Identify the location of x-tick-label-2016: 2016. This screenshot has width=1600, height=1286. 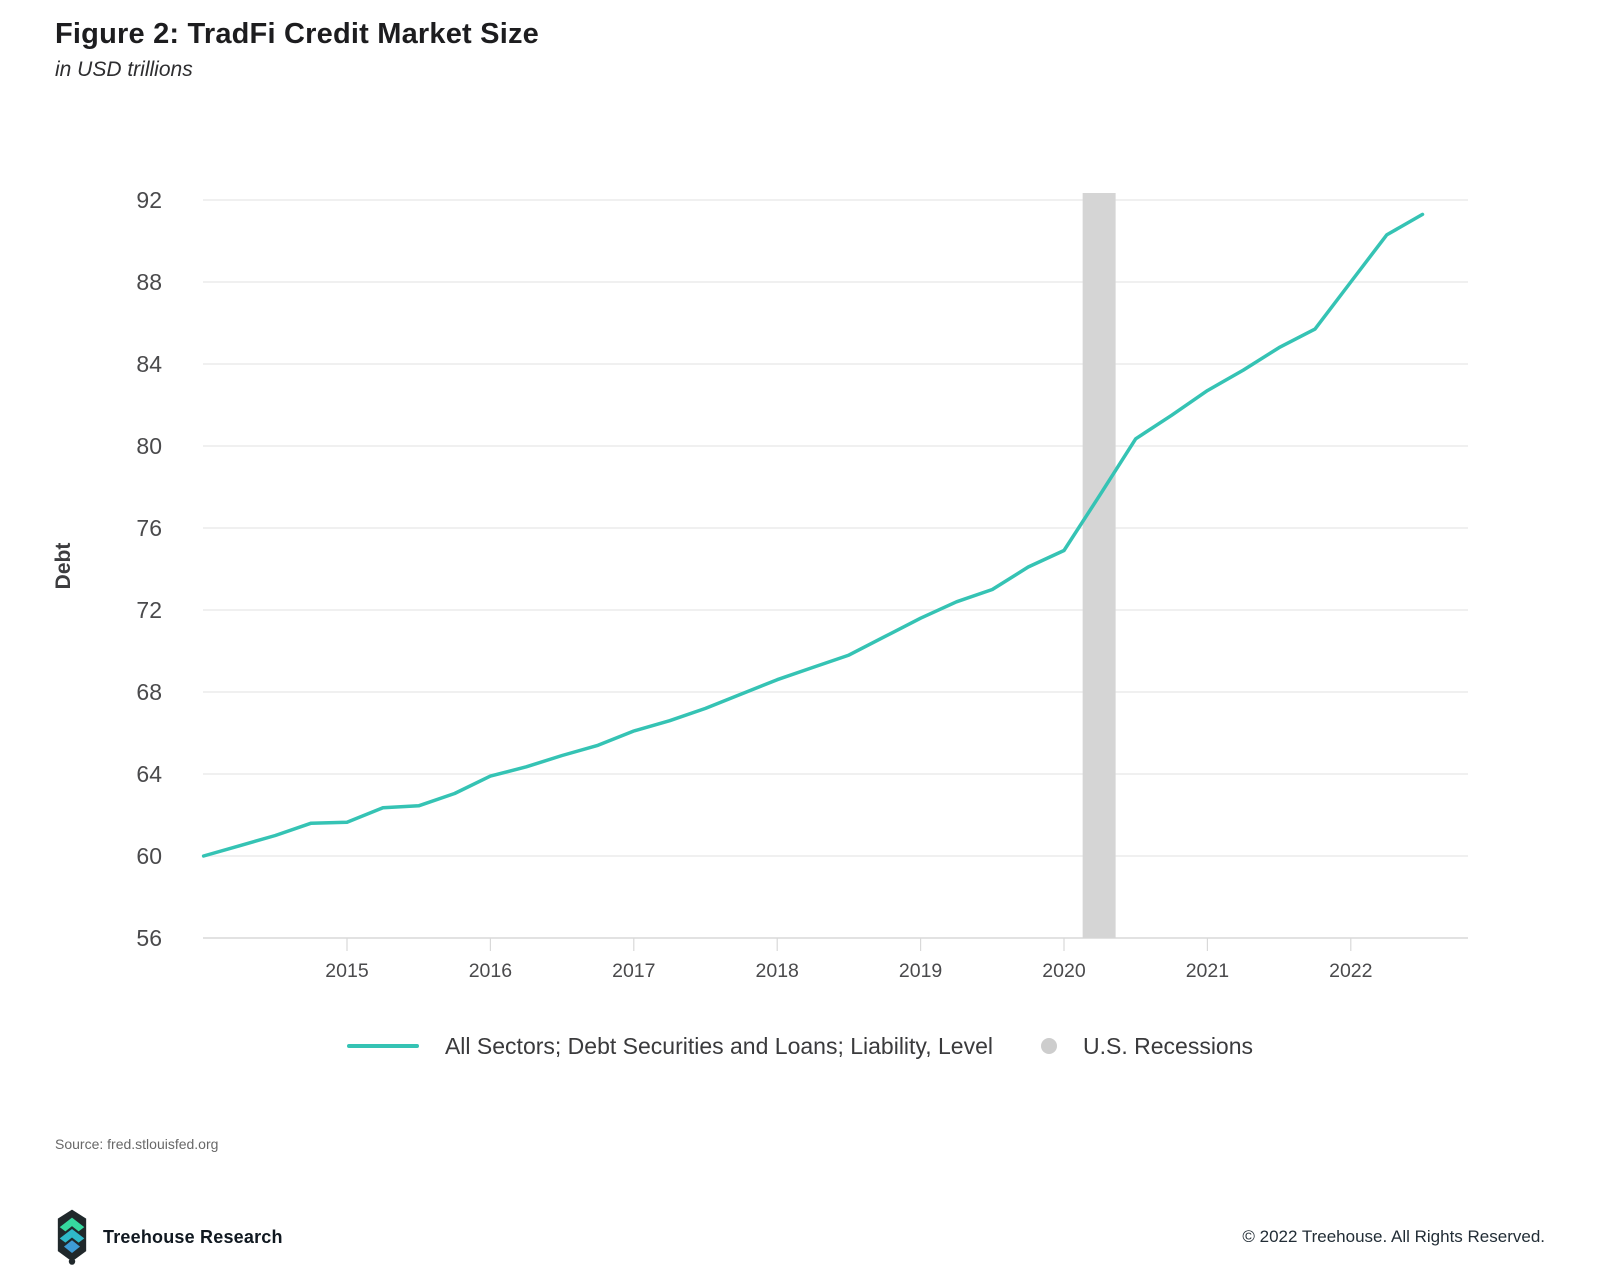
(490, 971).